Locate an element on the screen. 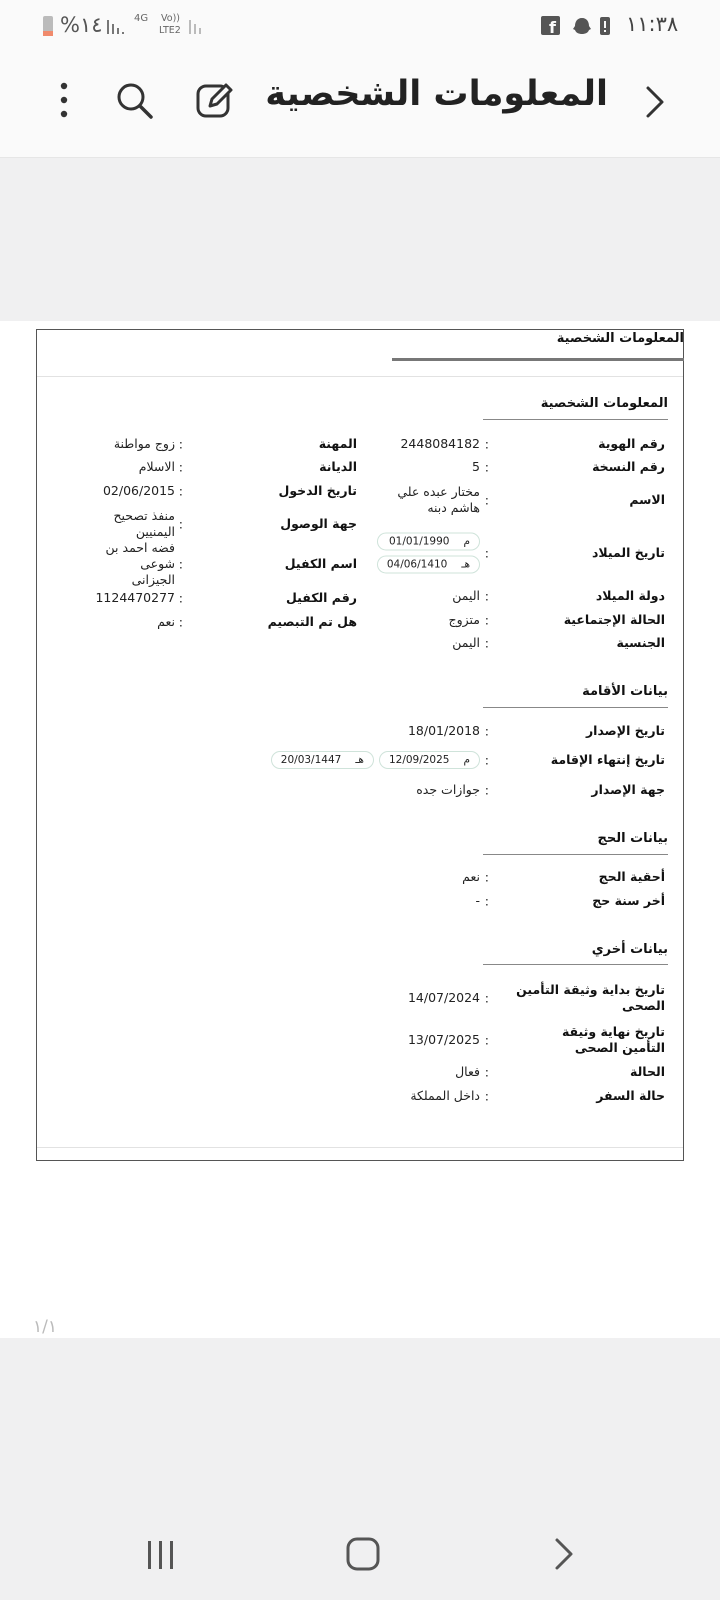 The image size is (720, 1600). field-value: متزوج is located at coordinates (464, 619).